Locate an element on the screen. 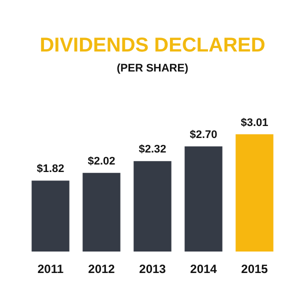 The height and width of the screenshot is (300, 300). data-label: $2.32 is located at coordinates (152, 150).